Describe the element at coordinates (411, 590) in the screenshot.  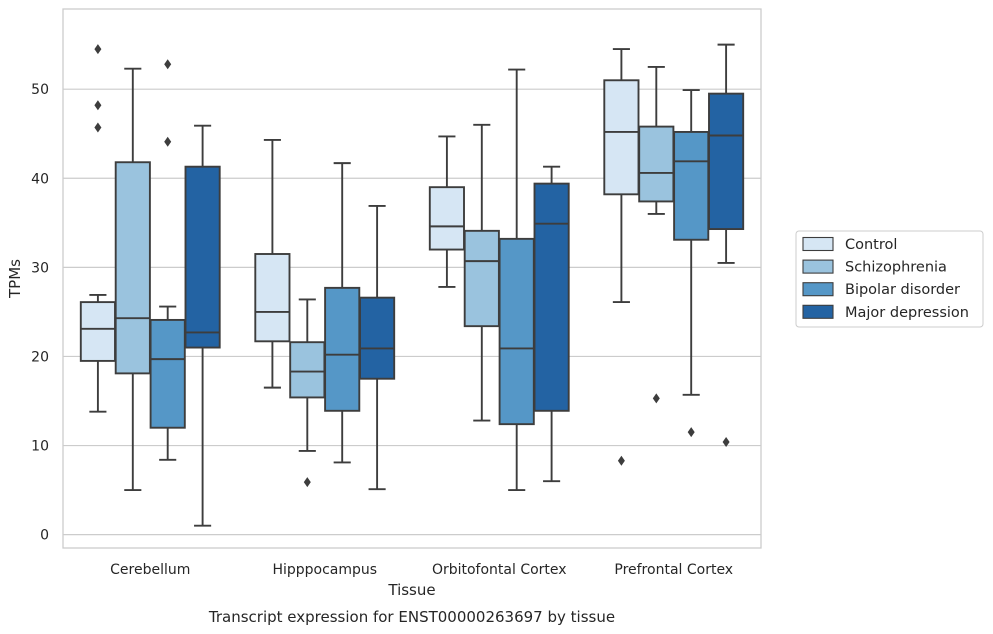
I see `x-axis-title: Tissue` at that location.